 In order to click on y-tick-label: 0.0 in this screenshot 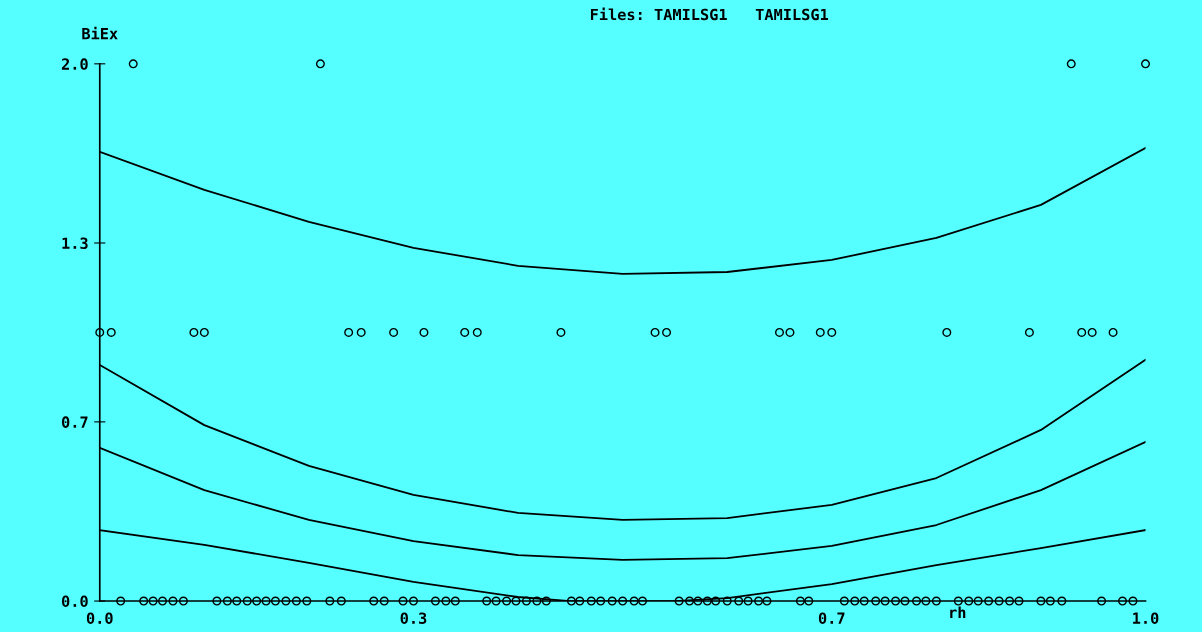, I will do `click(74, 601)`.